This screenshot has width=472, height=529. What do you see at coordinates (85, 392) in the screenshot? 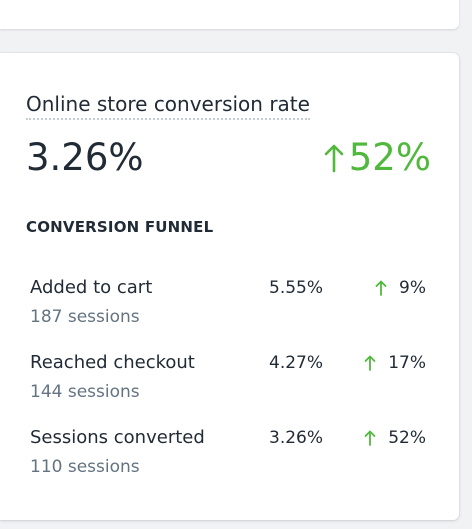
I see `funnel-row-sessions: 144 sessions` at bounding box center [85, 392].